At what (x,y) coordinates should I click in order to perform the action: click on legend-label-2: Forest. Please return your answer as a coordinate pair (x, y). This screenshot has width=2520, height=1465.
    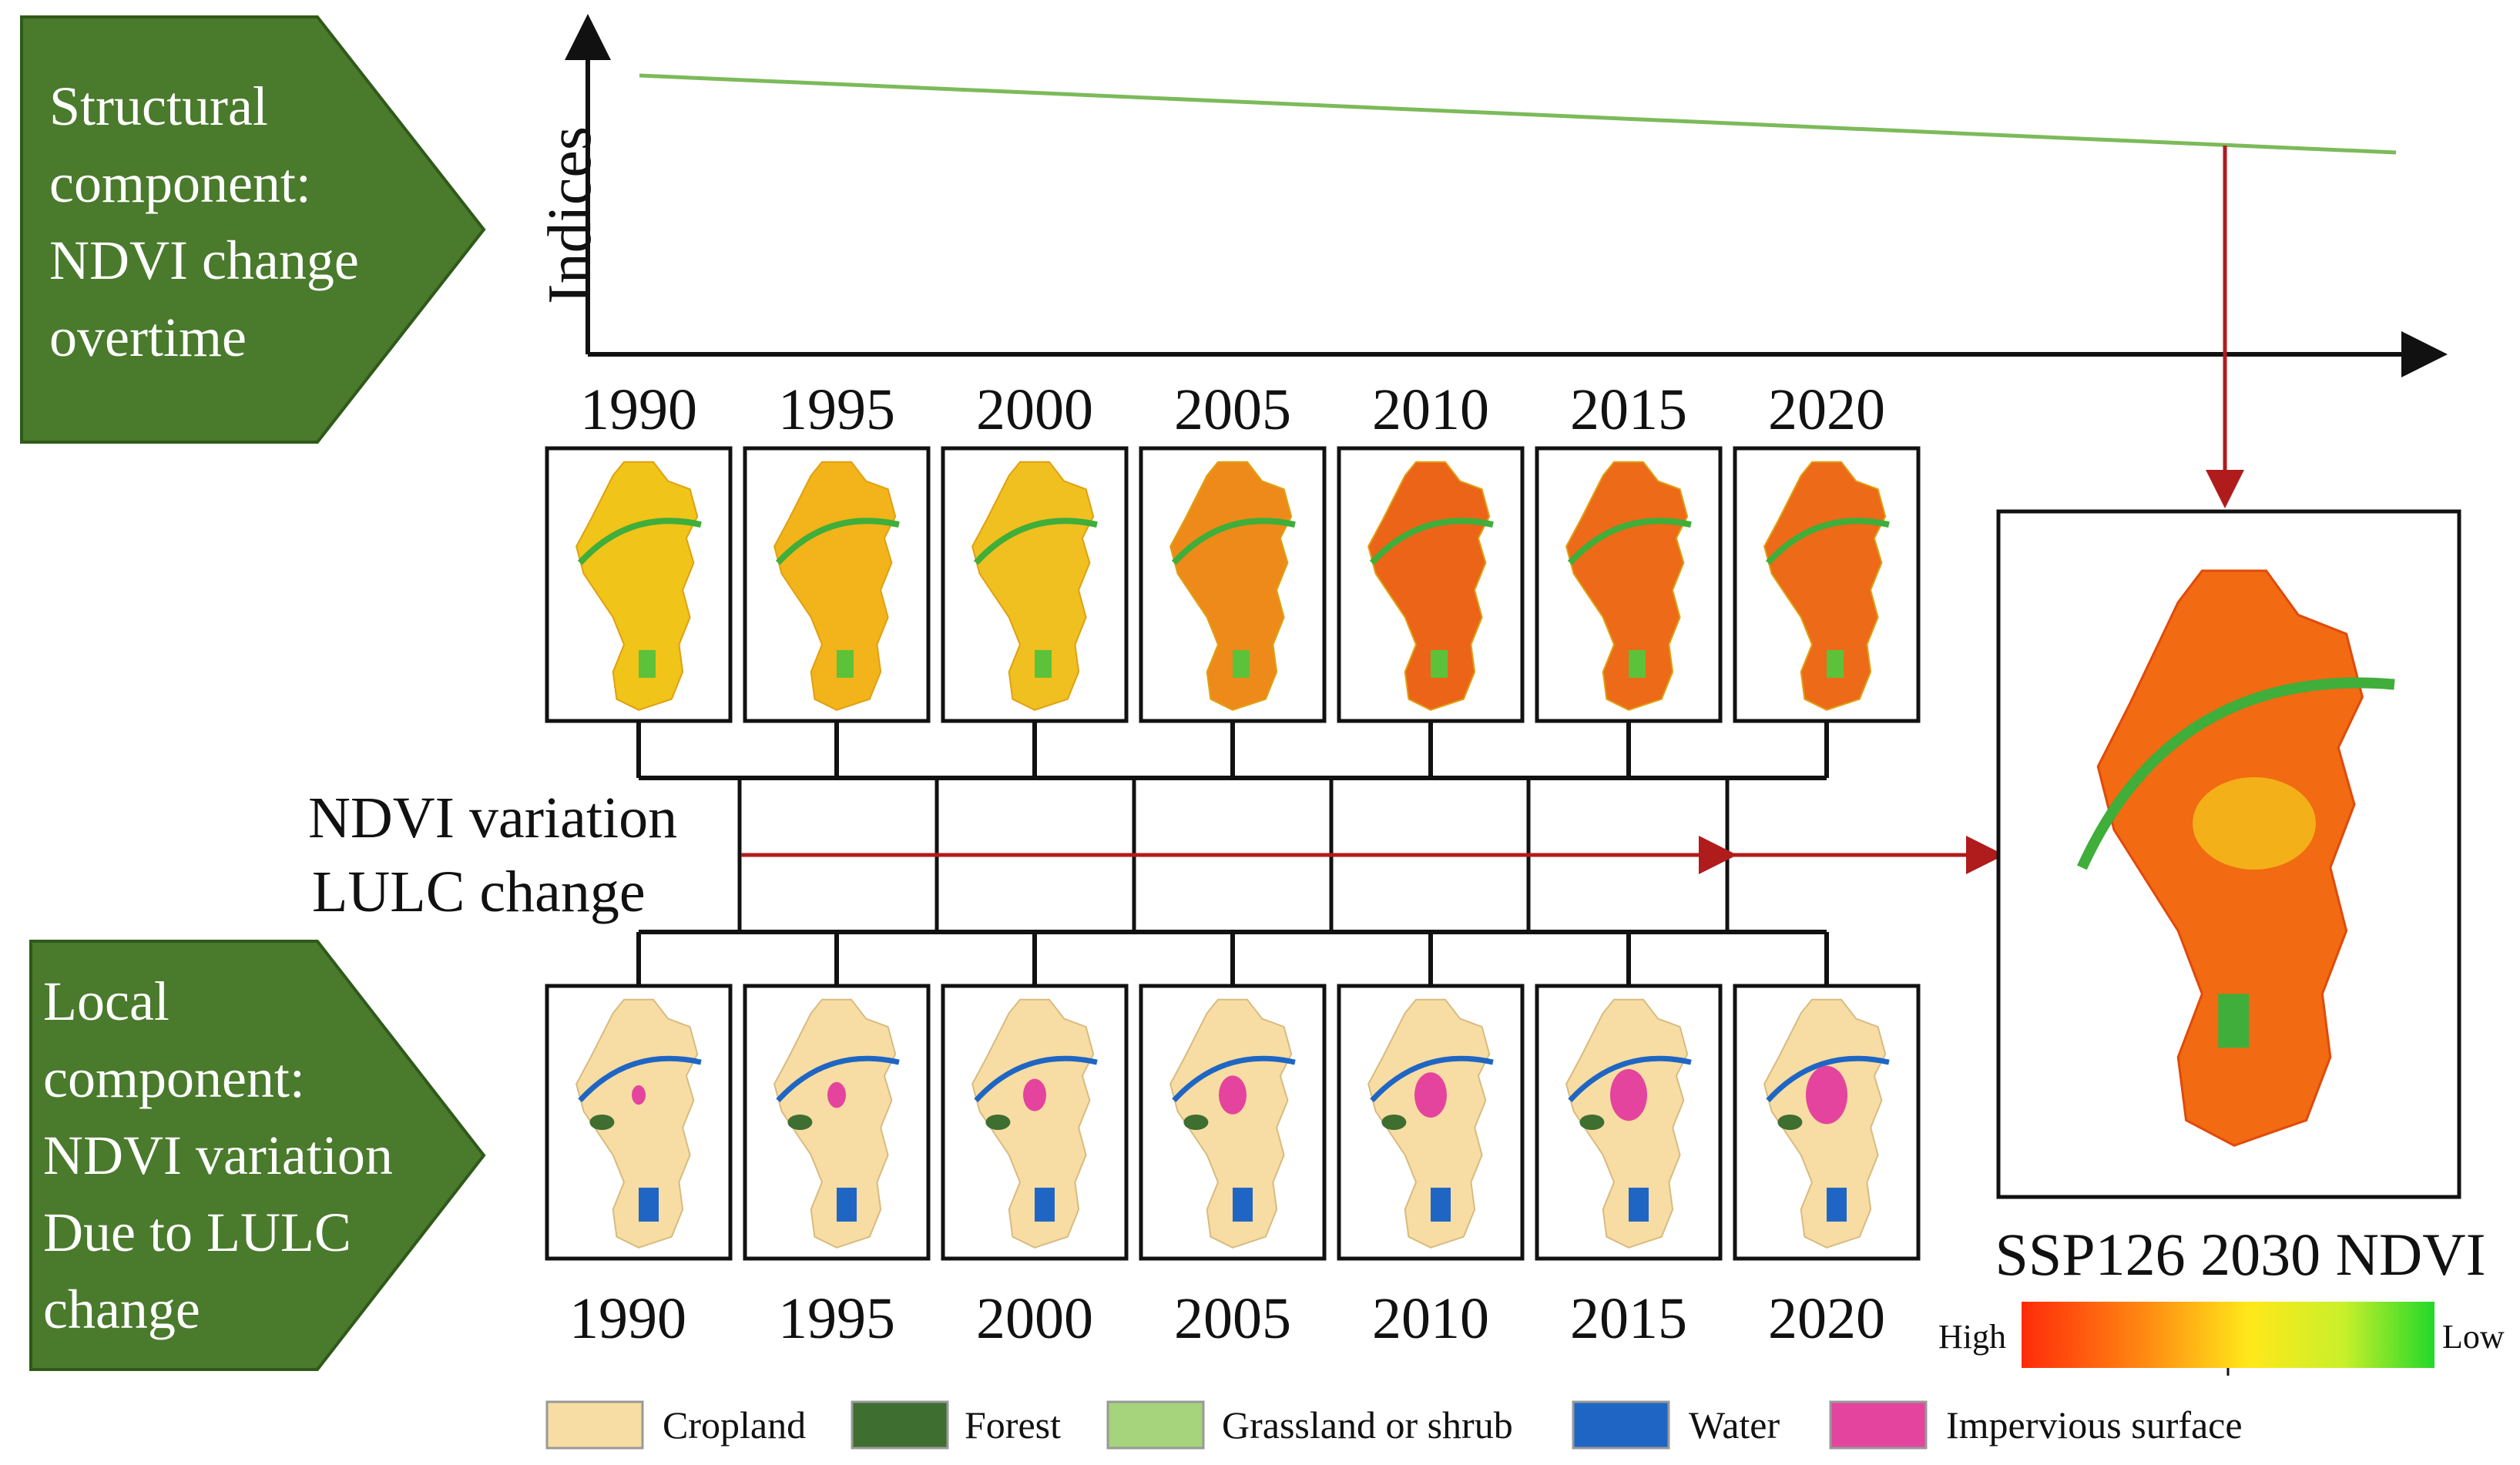
    Looking at the image, I should click on (1013, 1425).